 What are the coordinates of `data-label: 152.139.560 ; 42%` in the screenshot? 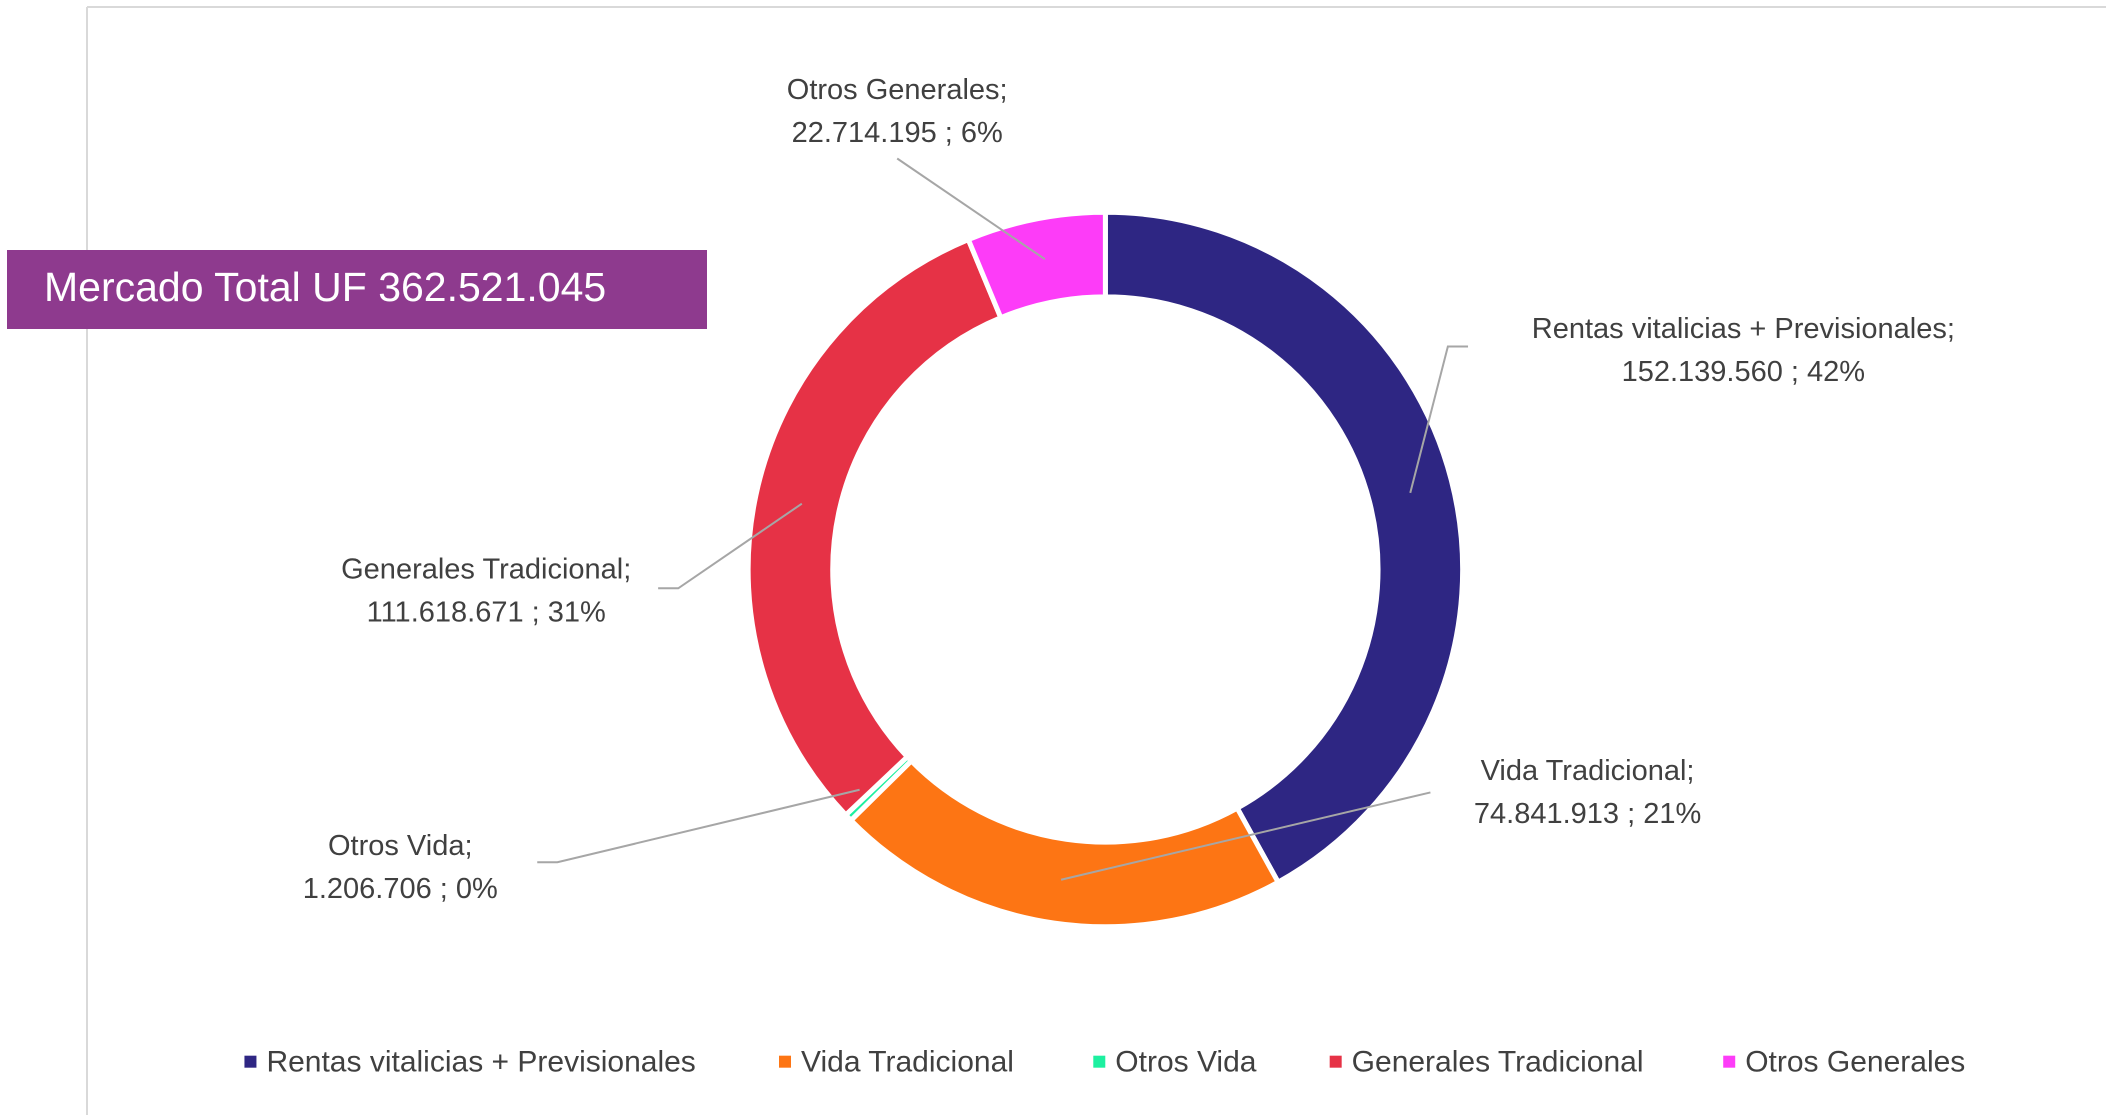 It's located at (1743, 372).